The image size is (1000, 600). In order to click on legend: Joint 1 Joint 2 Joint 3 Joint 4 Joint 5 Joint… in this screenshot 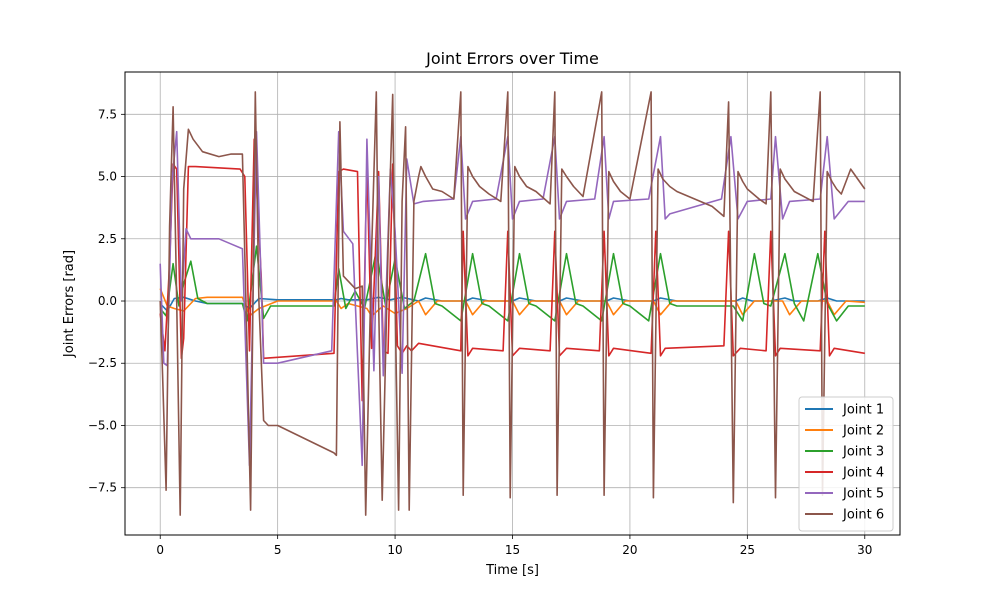, I will do `click(846, 464)`.